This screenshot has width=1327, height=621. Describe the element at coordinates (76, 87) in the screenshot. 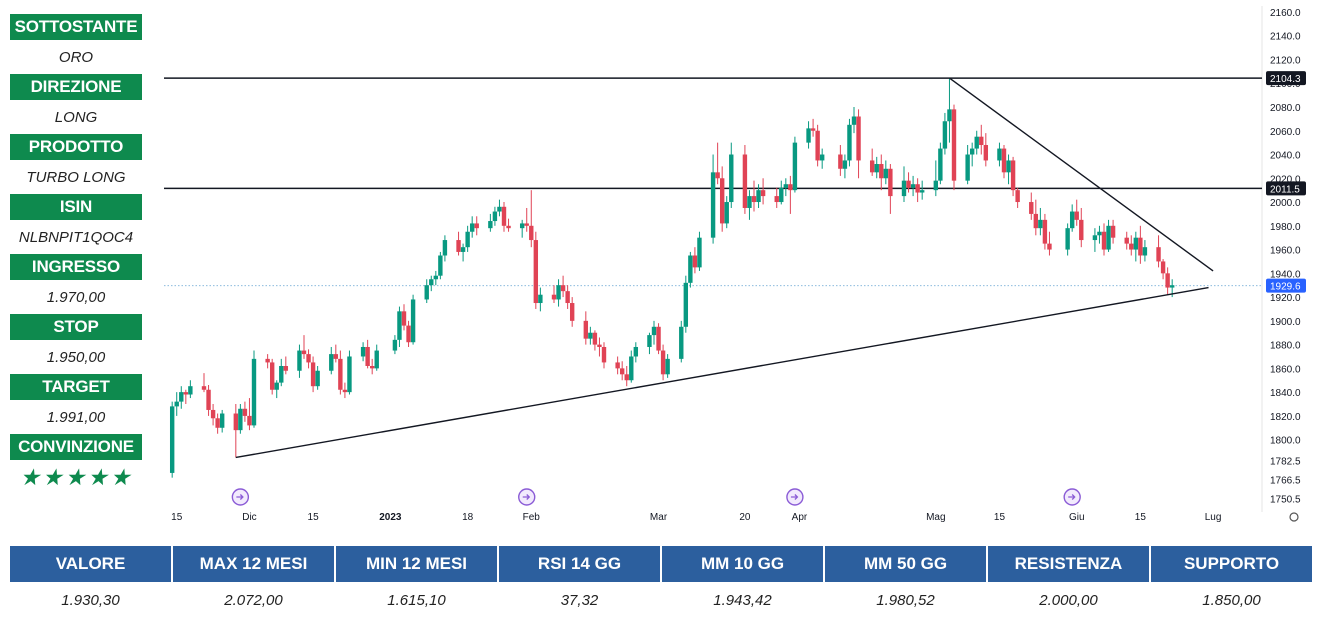

I see `sidebar-label-direzione: DIREZIONE` at that location.